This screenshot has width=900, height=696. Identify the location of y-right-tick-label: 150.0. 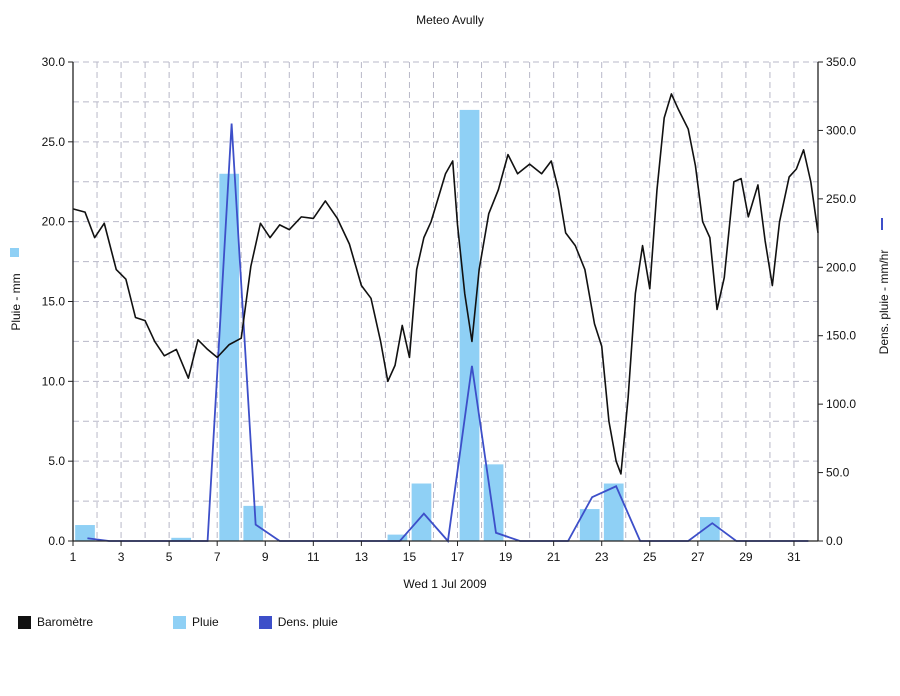
(841, 336).